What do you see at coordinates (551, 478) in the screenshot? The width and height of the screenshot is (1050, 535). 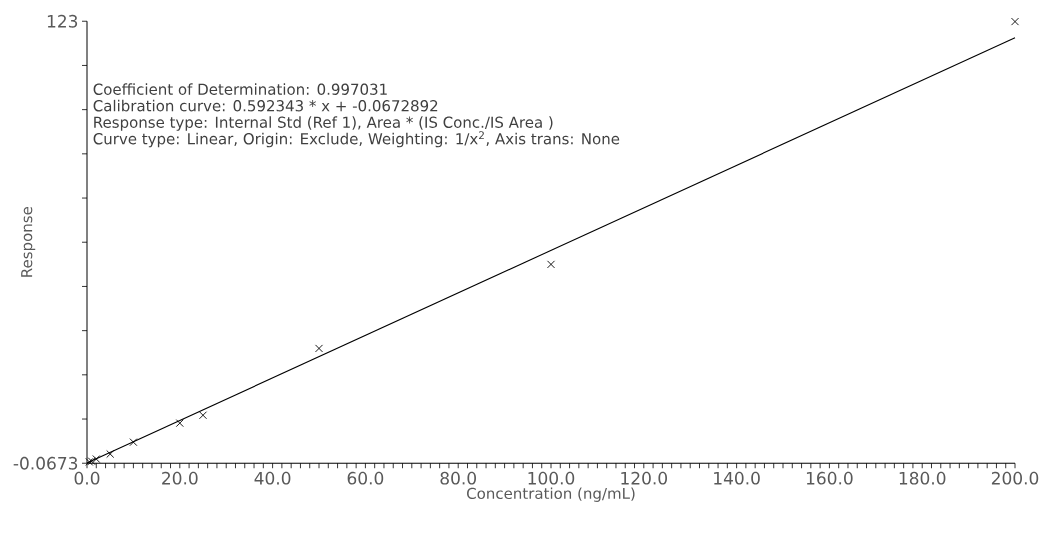 I see `x-tick-label: 100.0` at bounding box center [551, 478].